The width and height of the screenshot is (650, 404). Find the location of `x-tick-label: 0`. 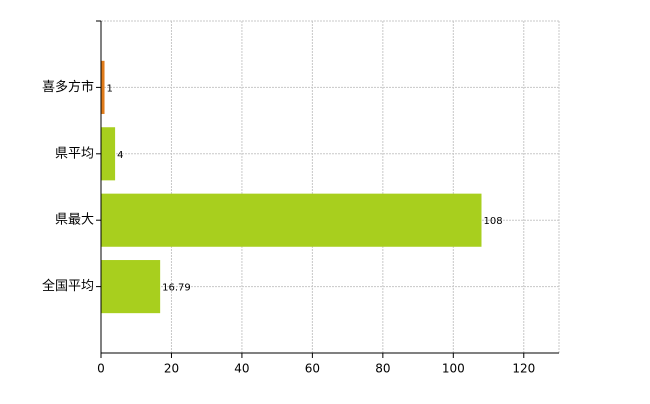

x-tick-label: 0 is located at coordinates (101, 369).